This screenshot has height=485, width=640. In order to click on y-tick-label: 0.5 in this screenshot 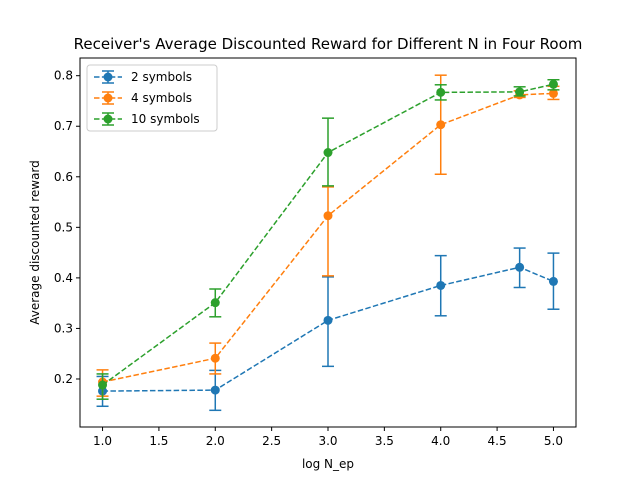, I will do `click(63, 227)`.